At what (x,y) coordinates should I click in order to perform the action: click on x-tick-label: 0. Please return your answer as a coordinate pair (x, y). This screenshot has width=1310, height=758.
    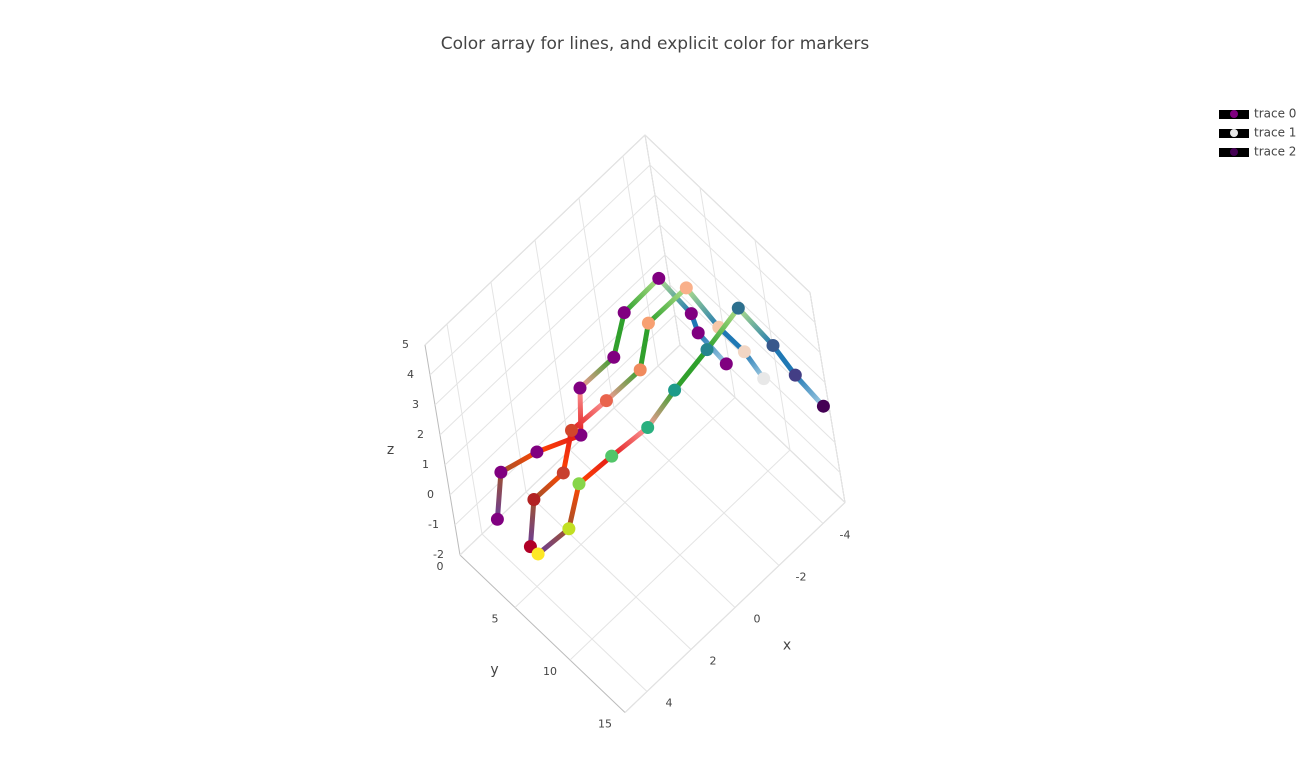
    Looking at the image, I should click on (757, 619).